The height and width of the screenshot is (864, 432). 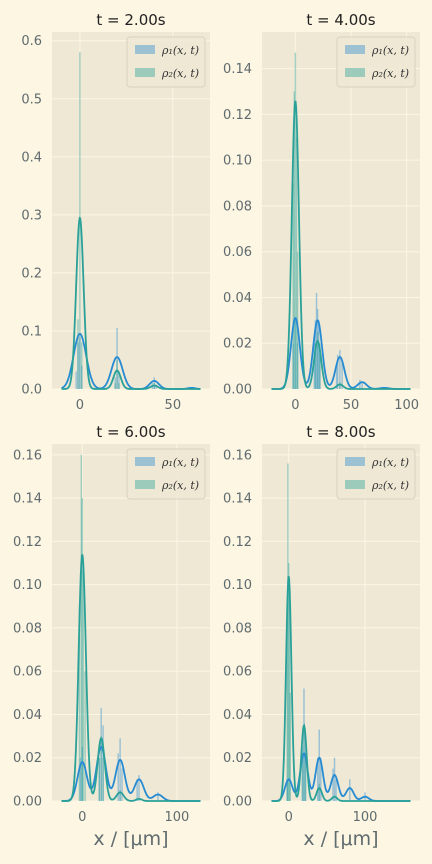 What do you see at coordinates (340, 839) in the screenshot?
I see `x-axis-label-right: x / [μm]` at bounding box center [340, 839].